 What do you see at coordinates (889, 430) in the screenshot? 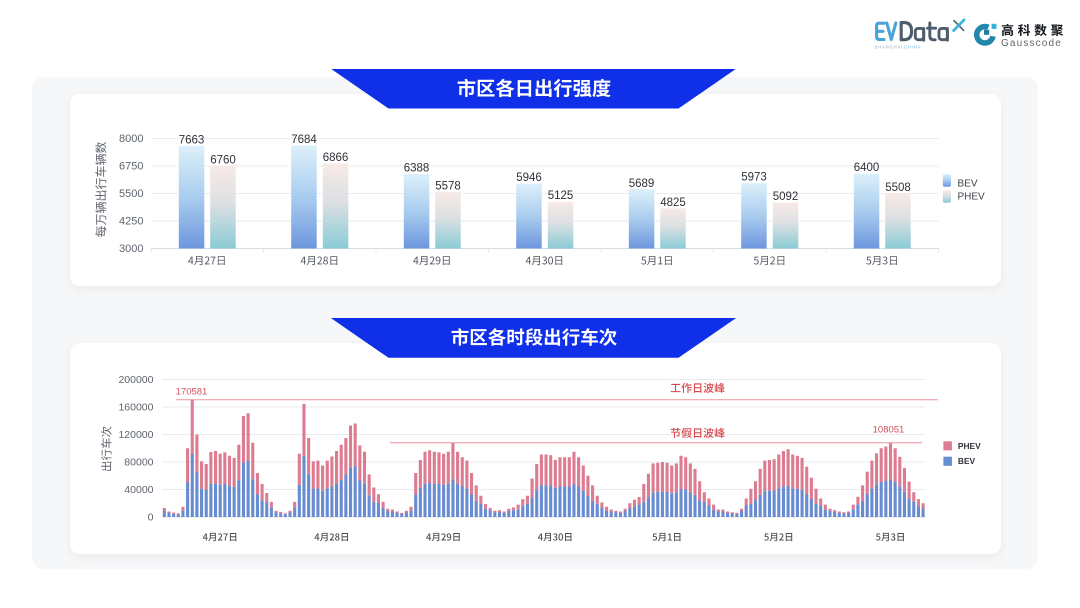
I see `svg-text: 108051` at bounding box center [889, 430].